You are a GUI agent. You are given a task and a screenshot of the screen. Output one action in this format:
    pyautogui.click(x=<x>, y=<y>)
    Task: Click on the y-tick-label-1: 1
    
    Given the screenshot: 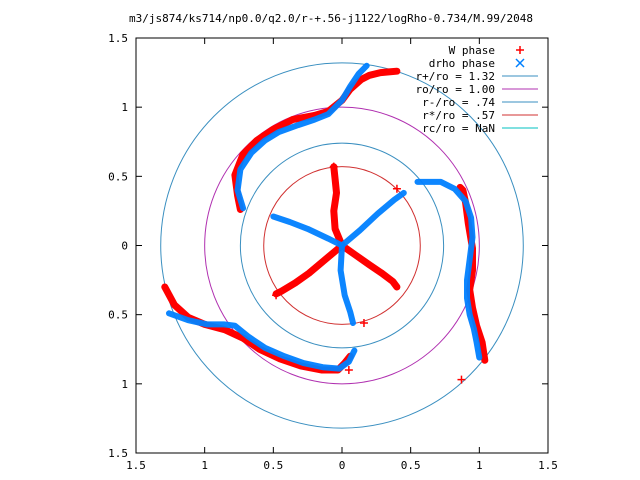 What is the action you would take?
    pyautogui.click(x=124, y=107)
    